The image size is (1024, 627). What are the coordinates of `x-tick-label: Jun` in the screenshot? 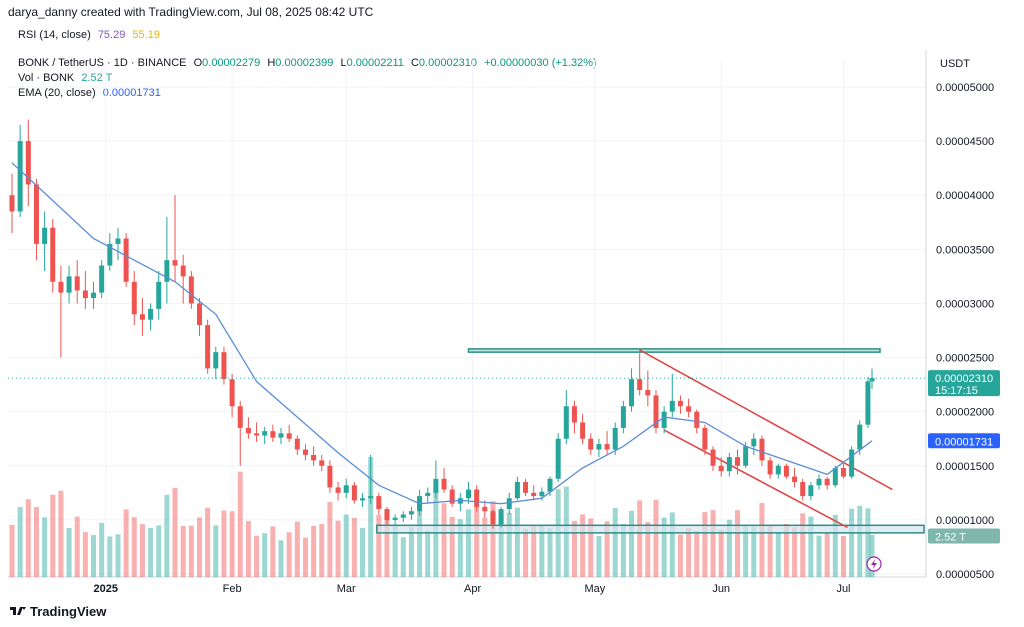 It's located at (721, 589).